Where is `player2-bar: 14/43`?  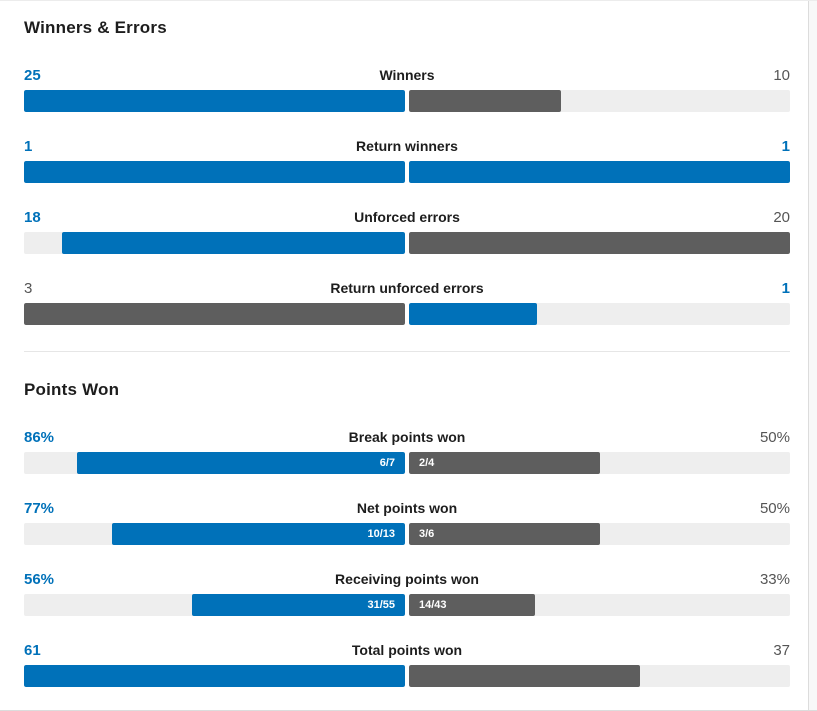
player2-bar: 14/43 is located at coordinates (472, 605).